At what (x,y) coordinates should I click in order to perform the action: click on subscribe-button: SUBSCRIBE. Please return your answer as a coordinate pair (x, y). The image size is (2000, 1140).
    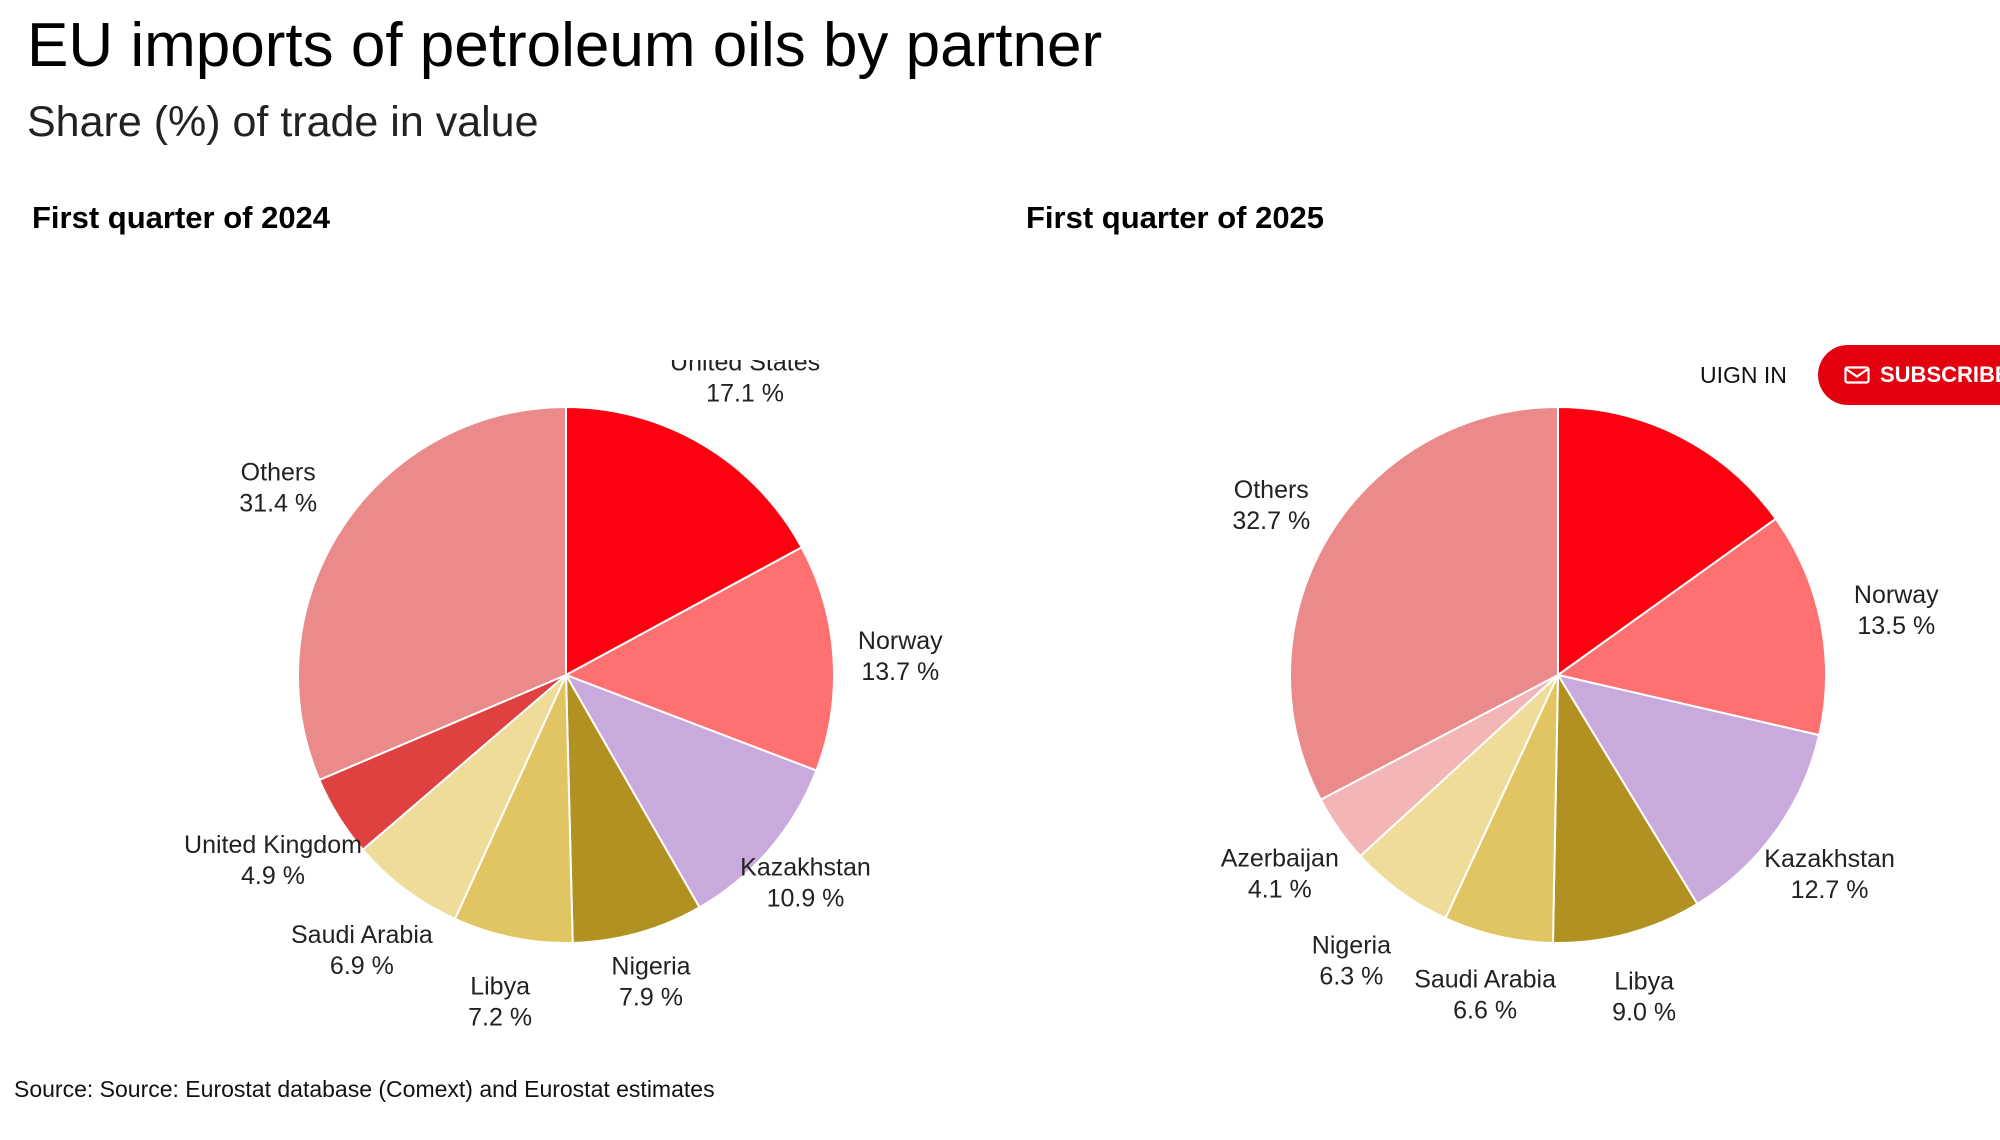
    Looking at the image, I should click on (1909, 375).